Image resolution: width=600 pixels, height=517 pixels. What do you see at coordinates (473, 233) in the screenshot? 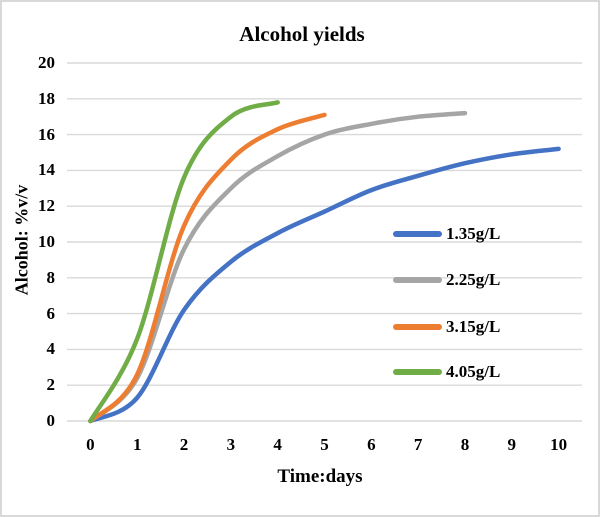
I see `legend-label: 1.35g/L` at bounding box center [473, 233].